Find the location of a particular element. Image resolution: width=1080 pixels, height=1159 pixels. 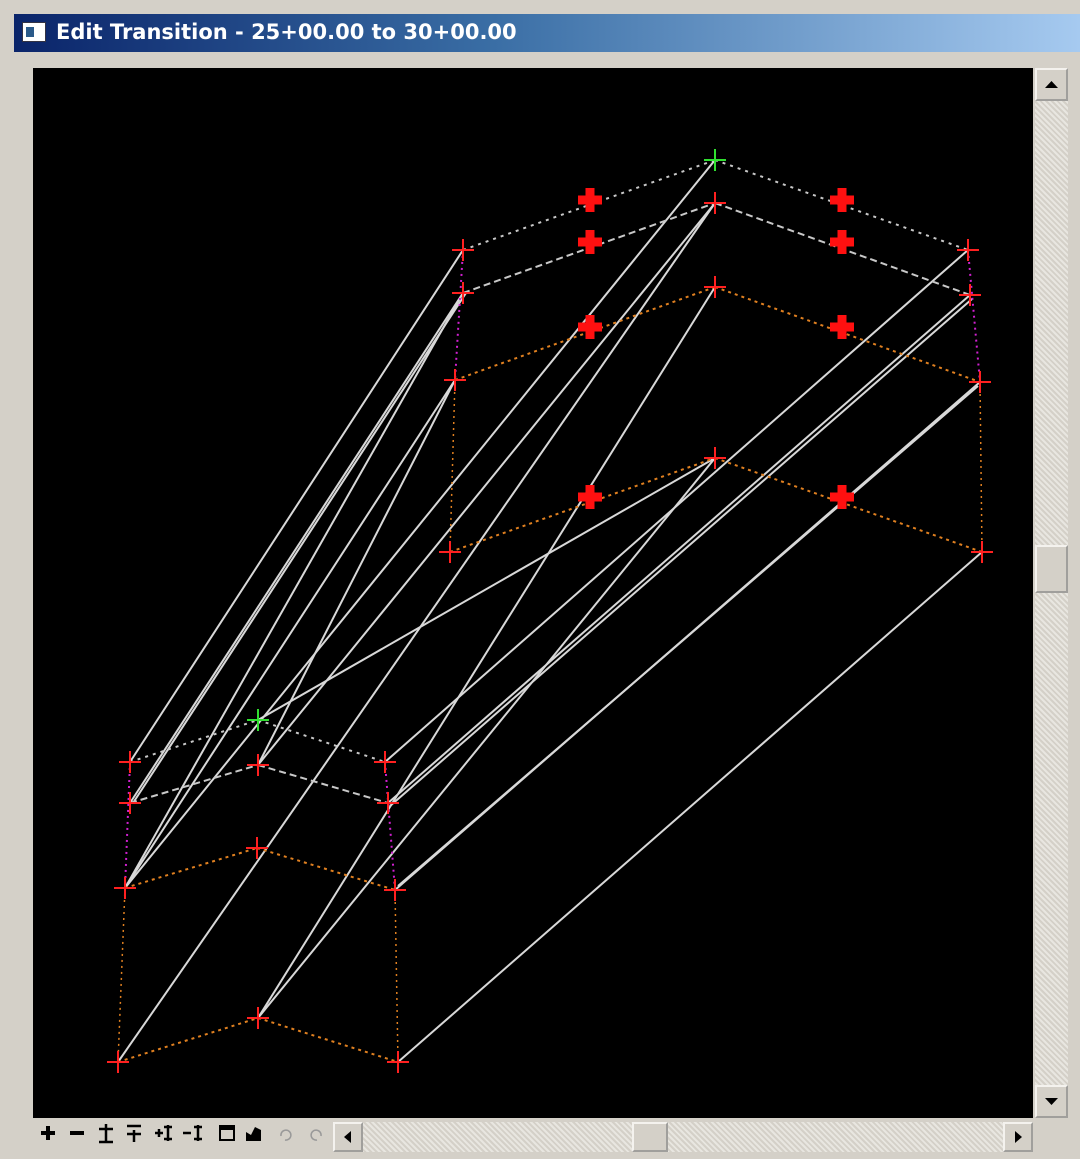

arrow-down is located at coordinates (1051, 1101).